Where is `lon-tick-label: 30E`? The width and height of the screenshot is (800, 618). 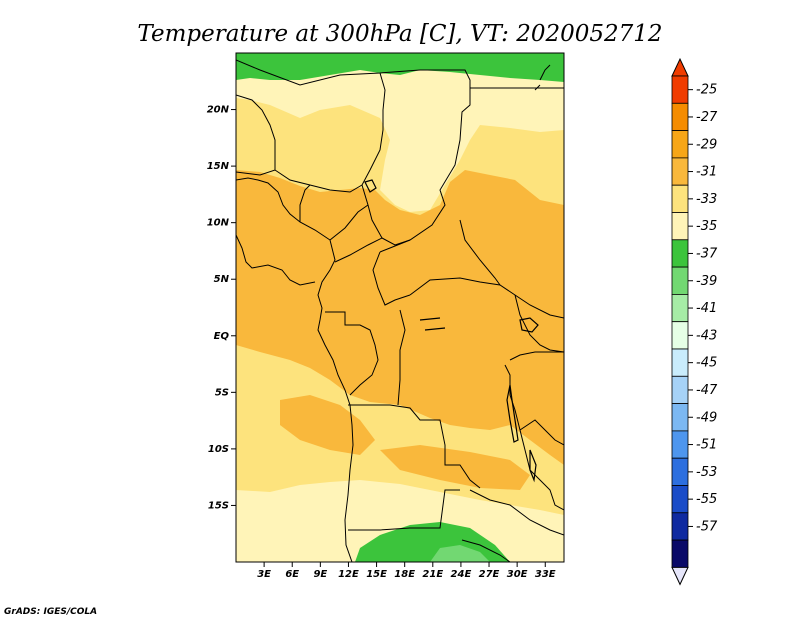
lon-tick-label: 30E is located at coordinates (517, 574).